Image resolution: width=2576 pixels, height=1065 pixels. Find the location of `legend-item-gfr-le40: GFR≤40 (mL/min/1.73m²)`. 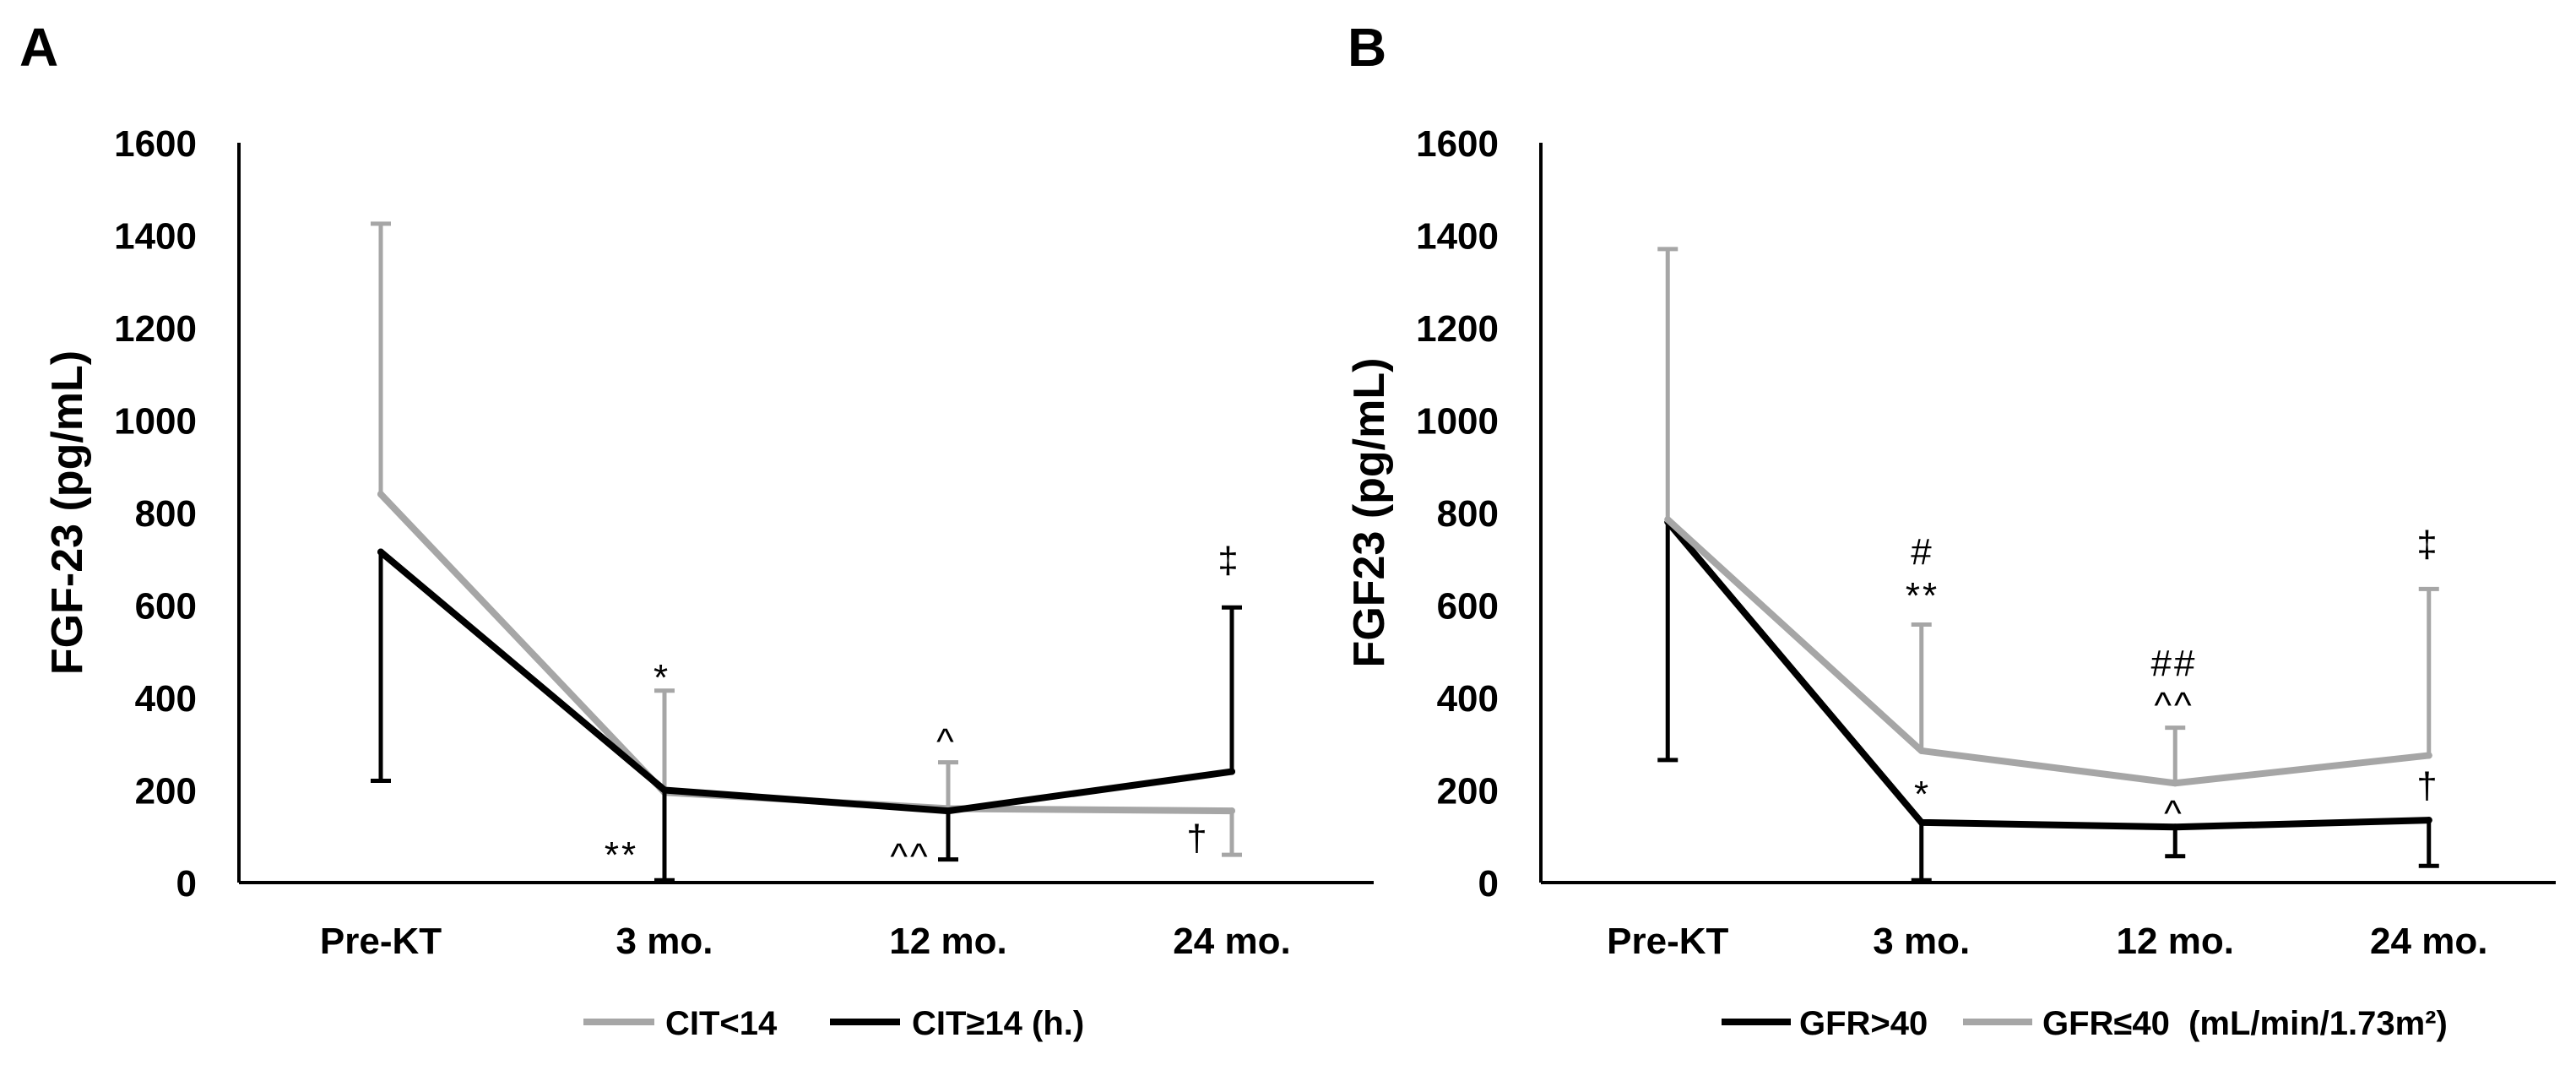

legend-item-gfr-le40: GFR≤40 (mL/min/1.73m²) is located at coordinates (2206, 1023).